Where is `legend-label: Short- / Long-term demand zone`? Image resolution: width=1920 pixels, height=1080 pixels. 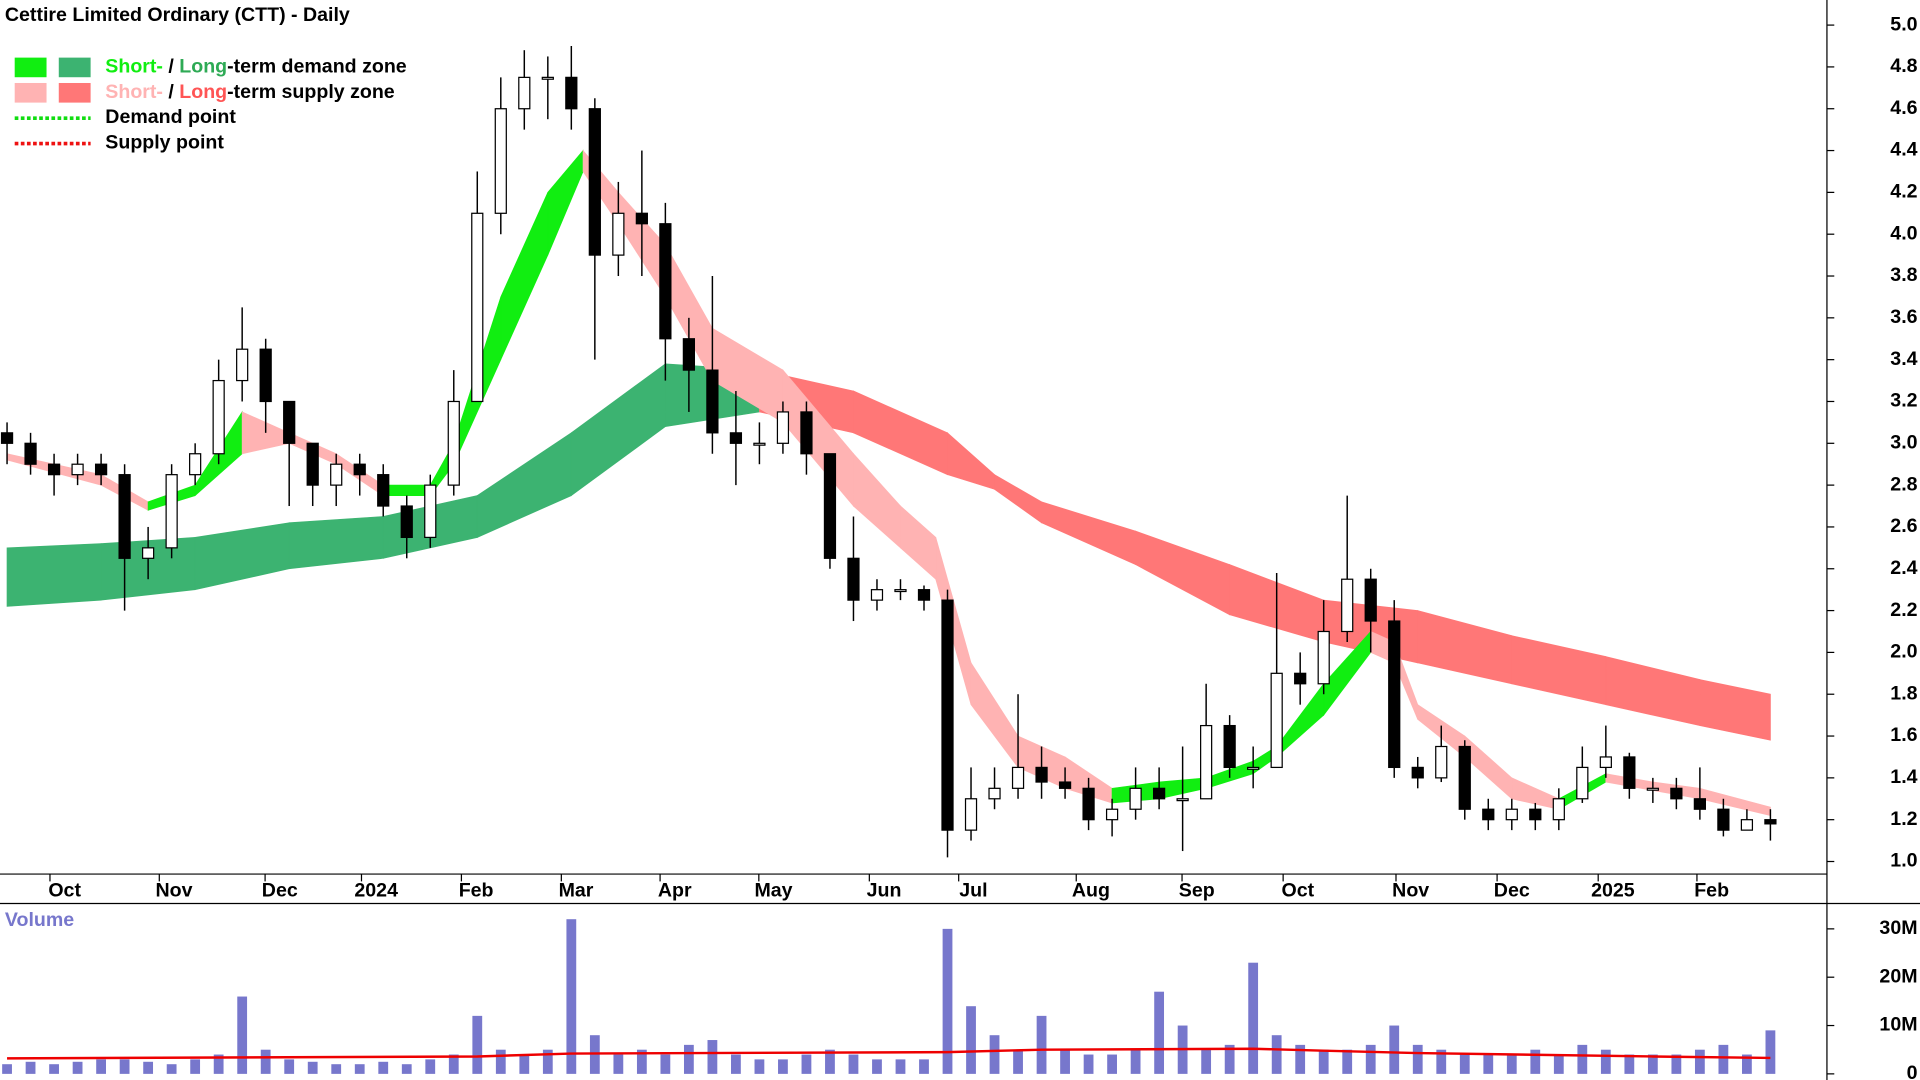 legend-label: Short- / Long-term demand zone is located at coordinates (255, 67).